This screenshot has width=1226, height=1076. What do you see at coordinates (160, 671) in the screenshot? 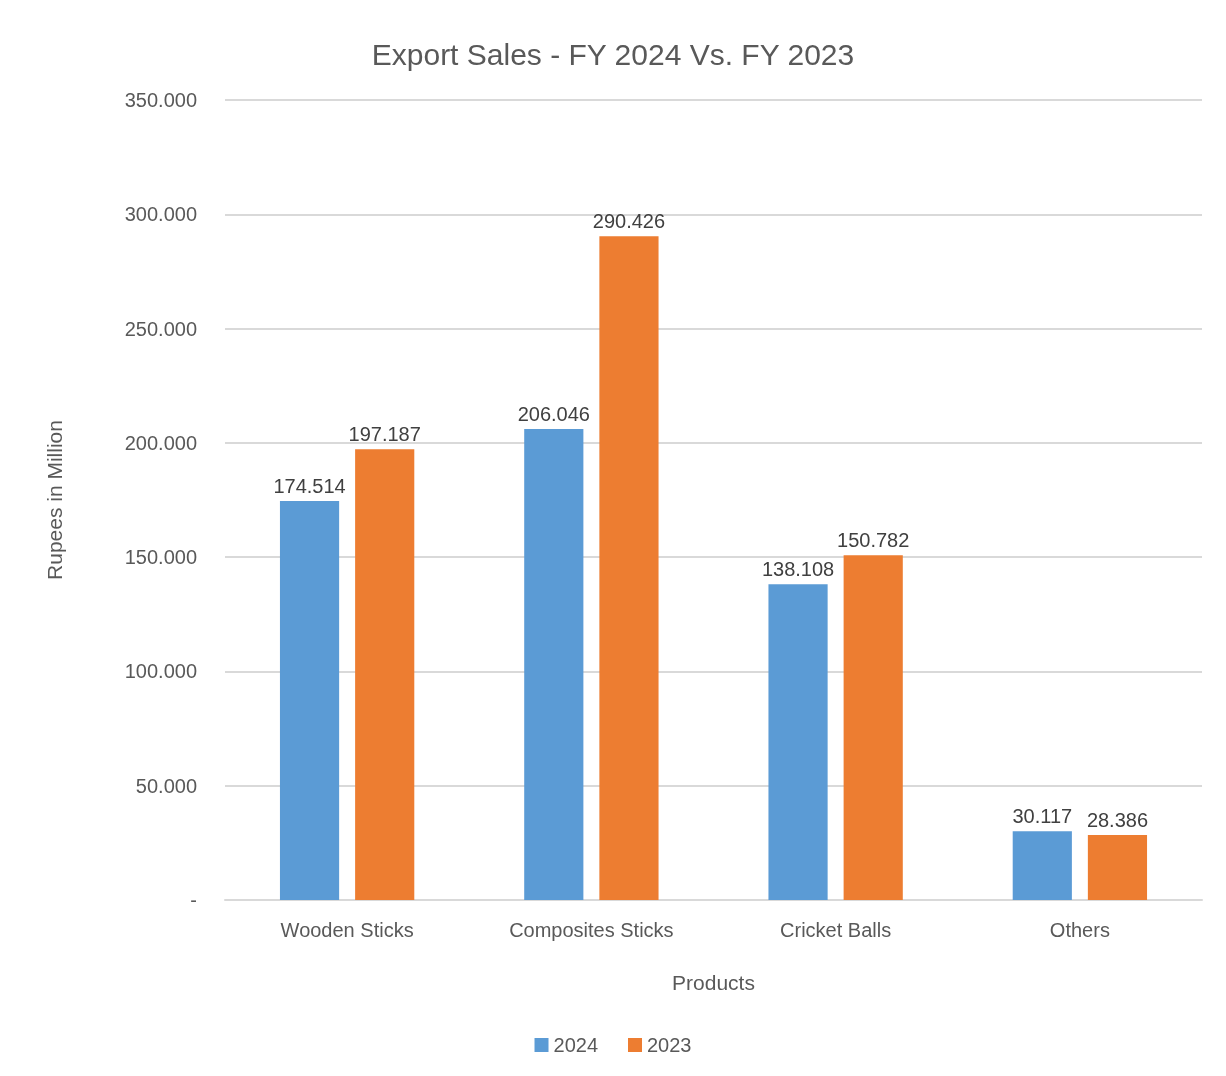
I see `y-tick-label: 100.000` at bounding box center [160, 671].